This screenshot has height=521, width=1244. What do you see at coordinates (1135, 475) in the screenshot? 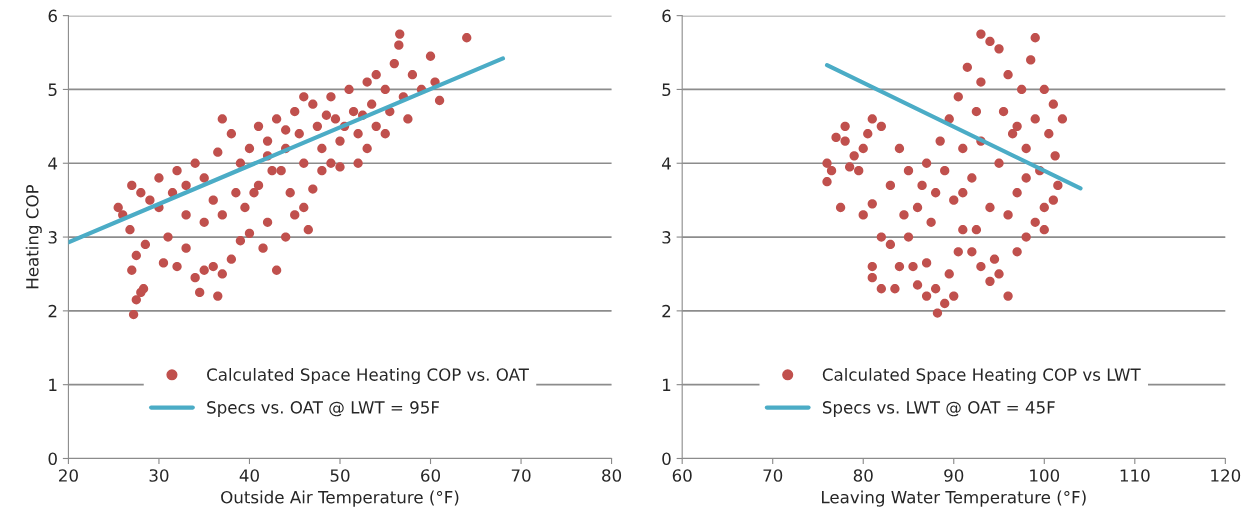
I see `x-tick-label: 110` at bounding box center [1135, 475].